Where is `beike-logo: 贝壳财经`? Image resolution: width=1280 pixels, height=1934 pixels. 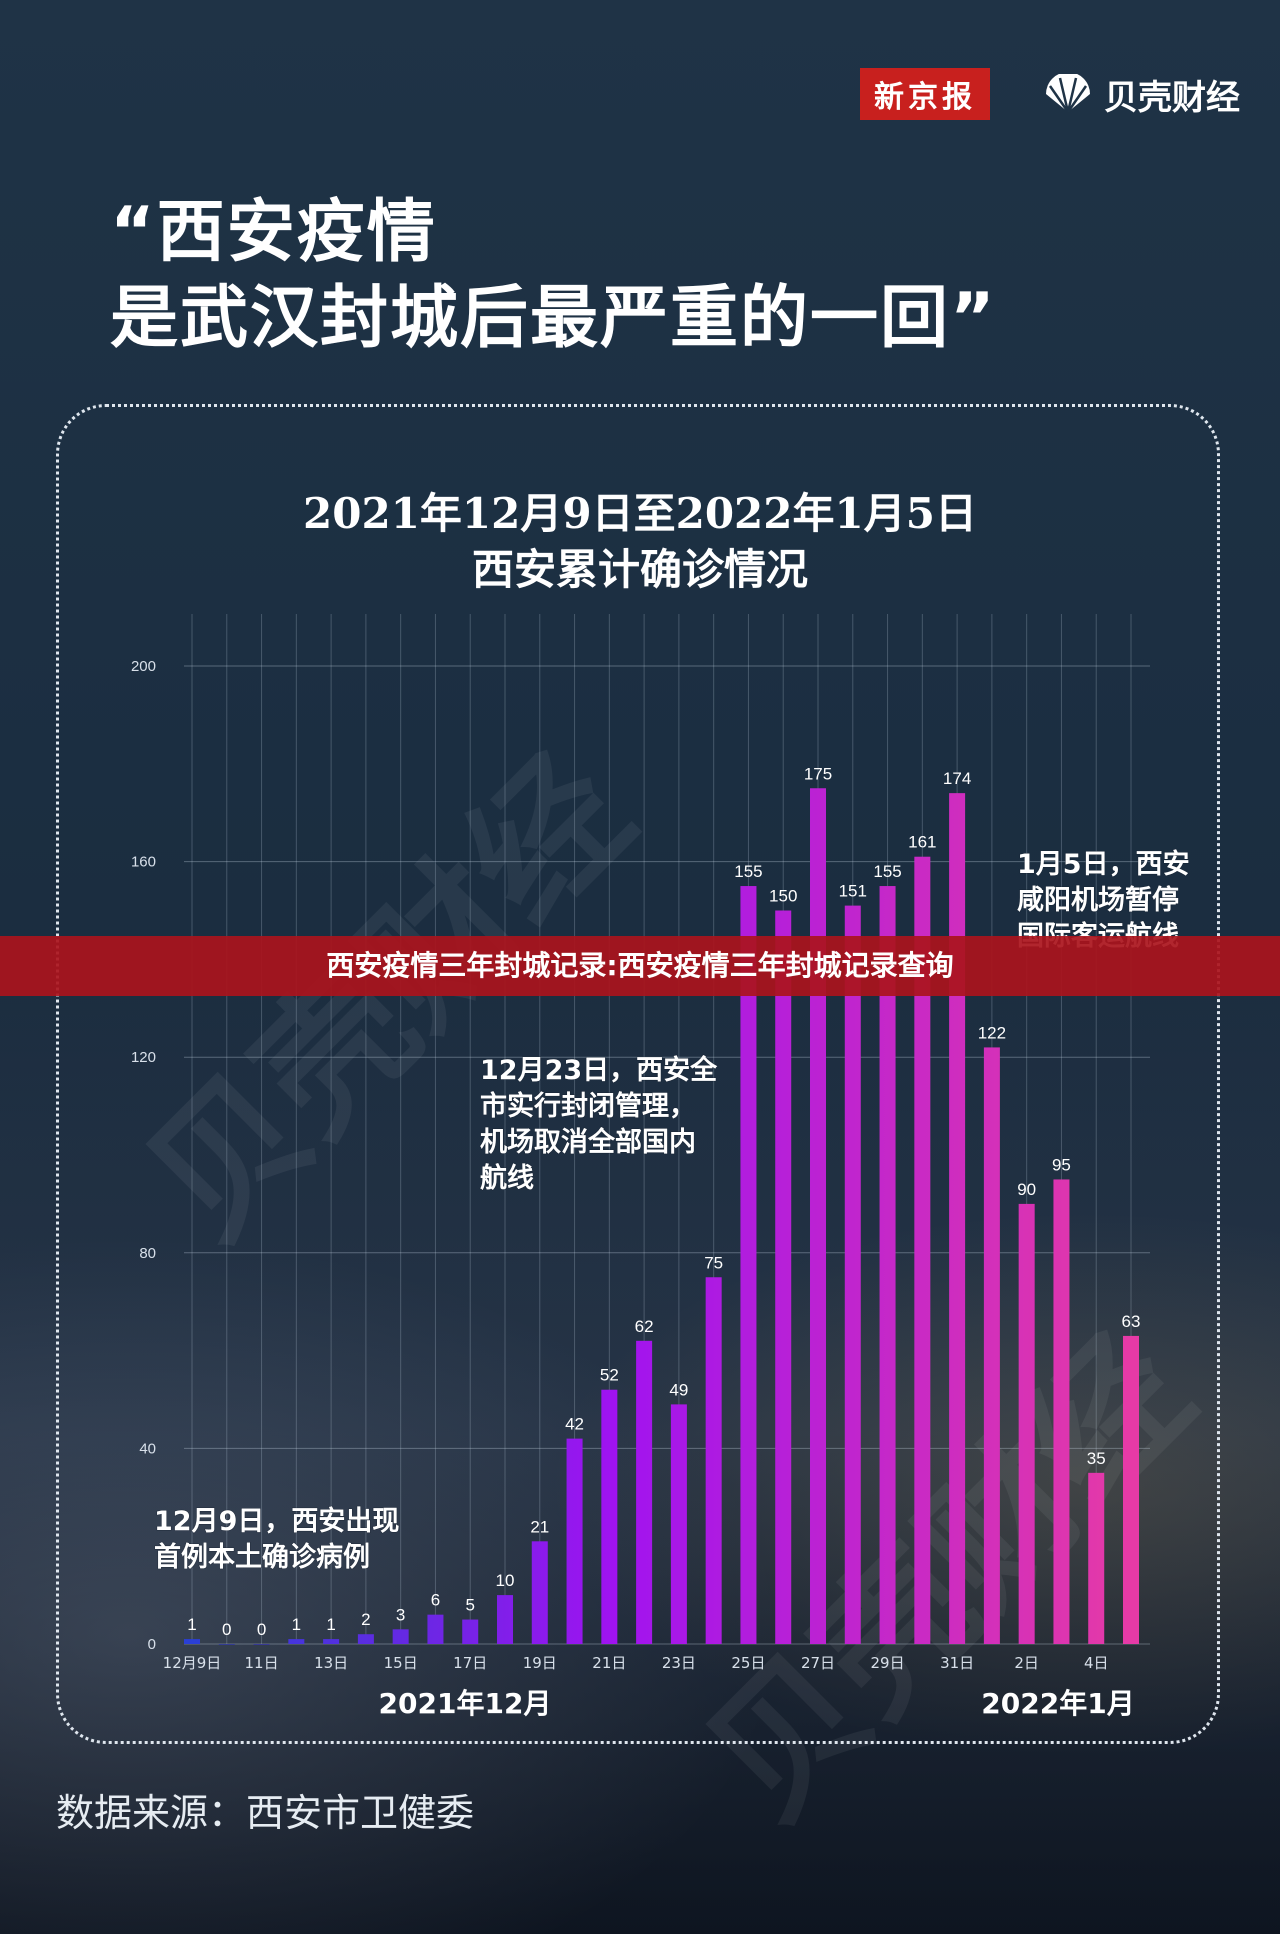 beike-logo: 贝壳财经 is located at coordinates (1140, 94).